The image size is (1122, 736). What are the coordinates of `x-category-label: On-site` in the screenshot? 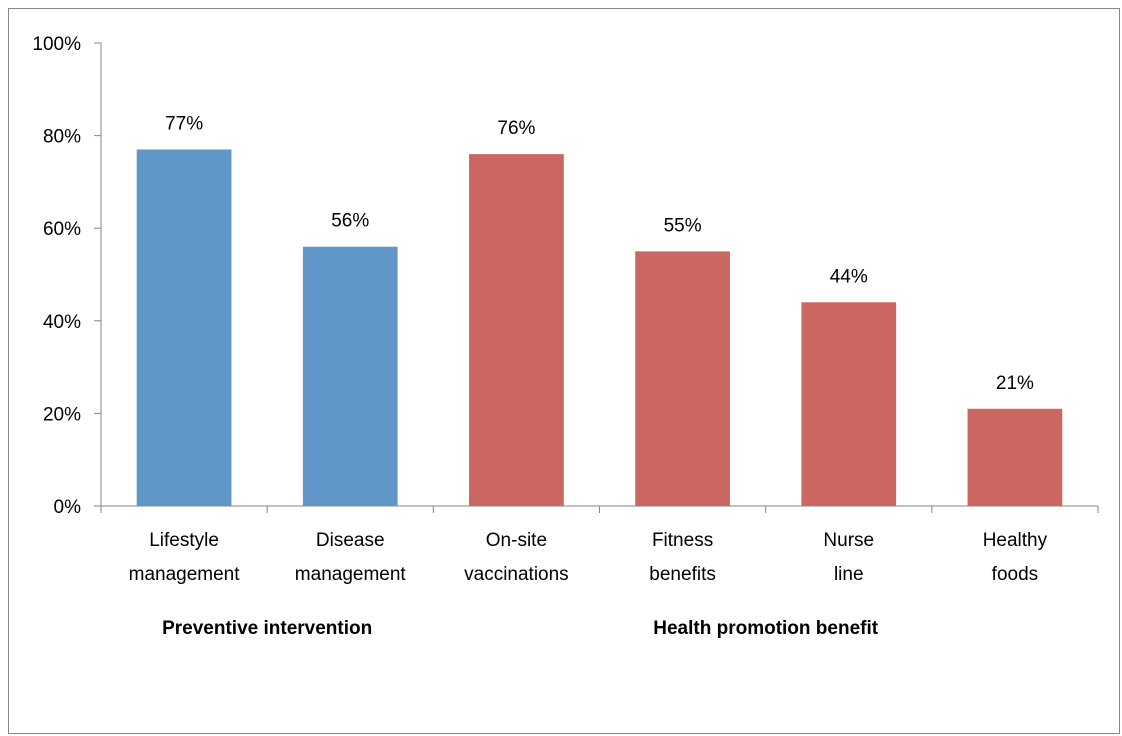 It's located at (516, 540).